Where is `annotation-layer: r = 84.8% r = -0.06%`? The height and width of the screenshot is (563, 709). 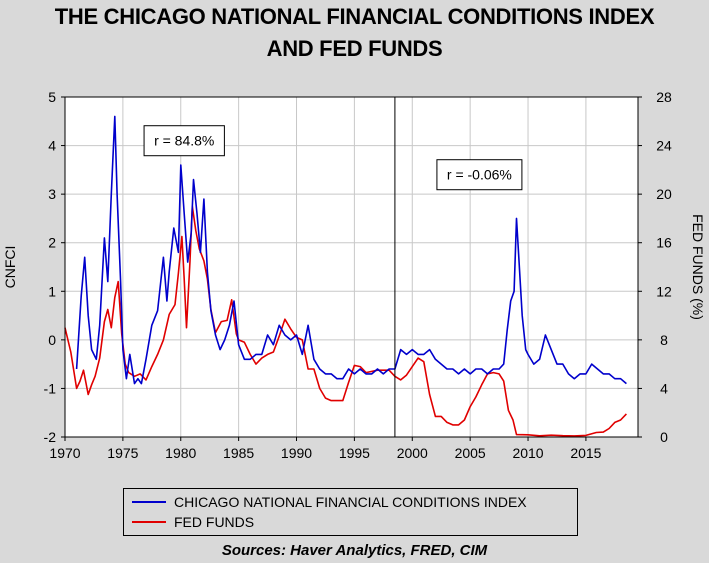
annotation-layer: r = 84.8% r = -0.06% is located at coordinates (333, 158).